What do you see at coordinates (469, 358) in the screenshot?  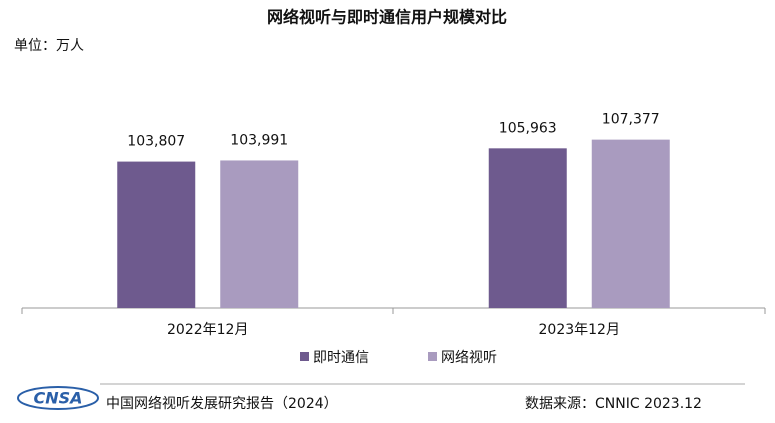 I see `legend-label: 网络视听` at bounding box center [469, 358].